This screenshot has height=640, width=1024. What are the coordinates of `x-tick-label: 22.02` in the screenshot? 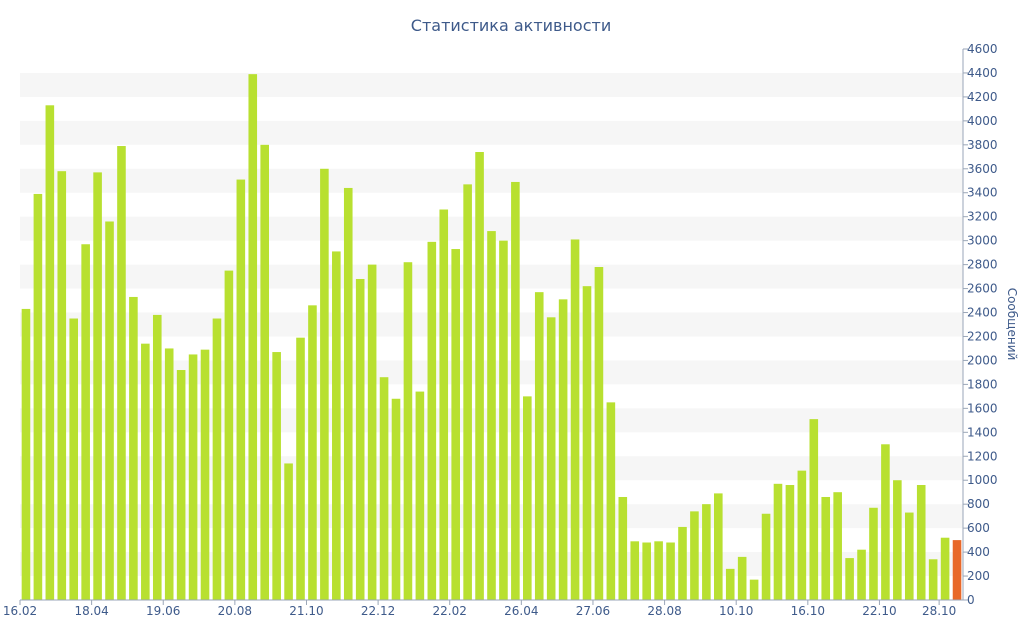 It's located at (450, 611).